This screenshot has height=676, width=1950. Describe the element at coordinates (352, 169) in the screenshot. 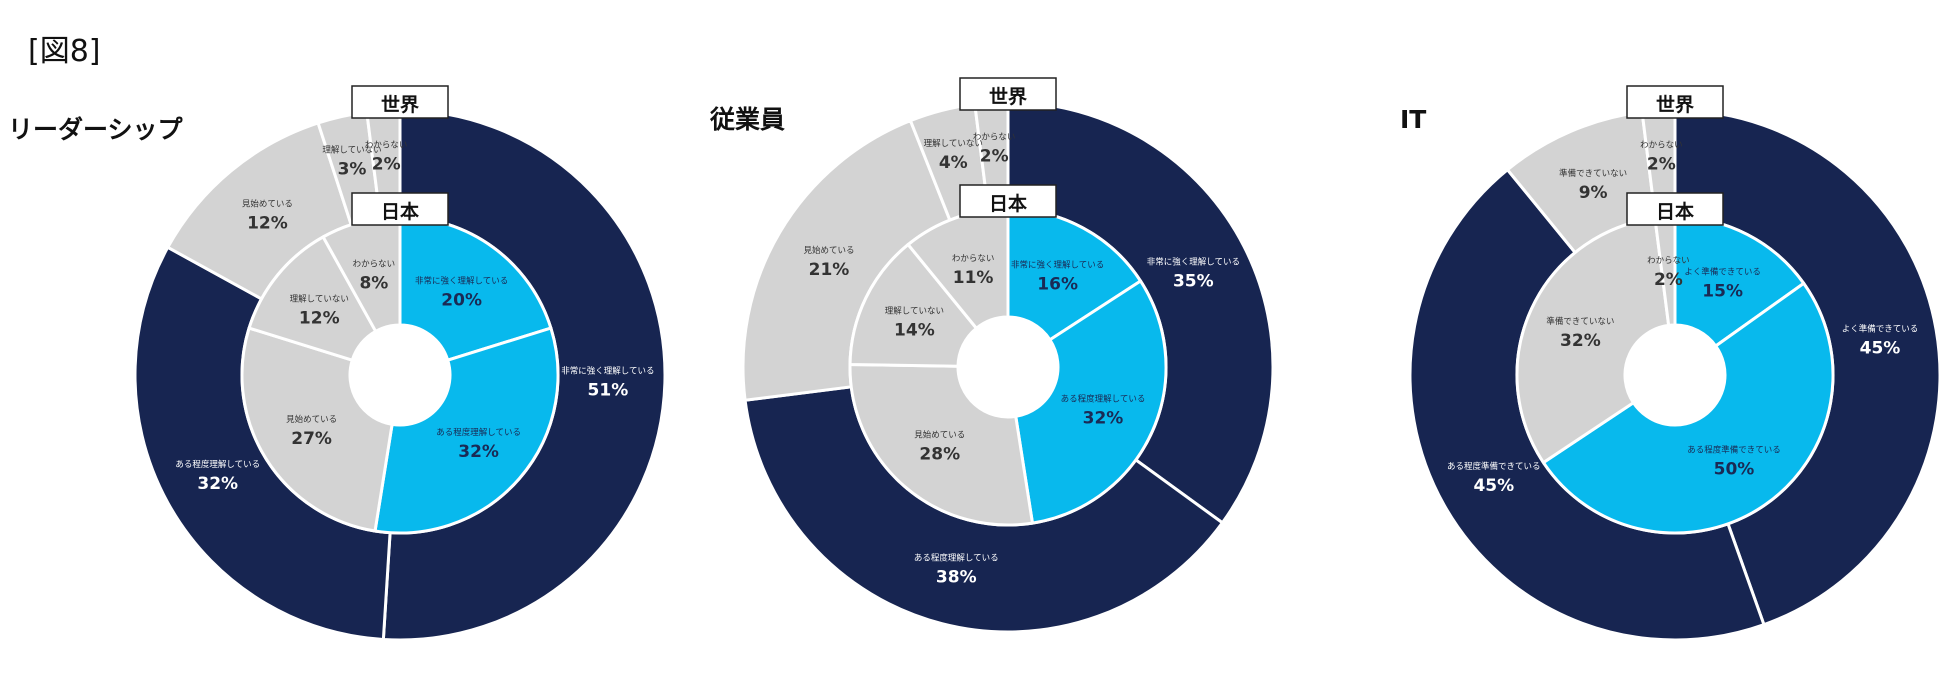

I see `outer-slice-value: 3%` at that location.